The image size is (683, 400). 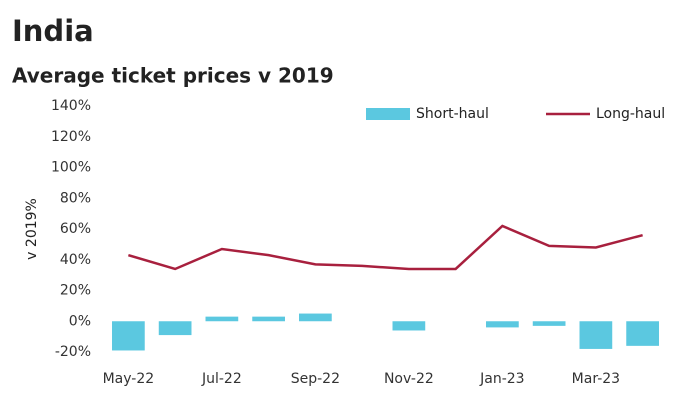 What do you see at coordinates (173, 76) in the screenshot?
I see `chart-subtitle: Average ticket prices v 2019` at bounding box center [173, 76].